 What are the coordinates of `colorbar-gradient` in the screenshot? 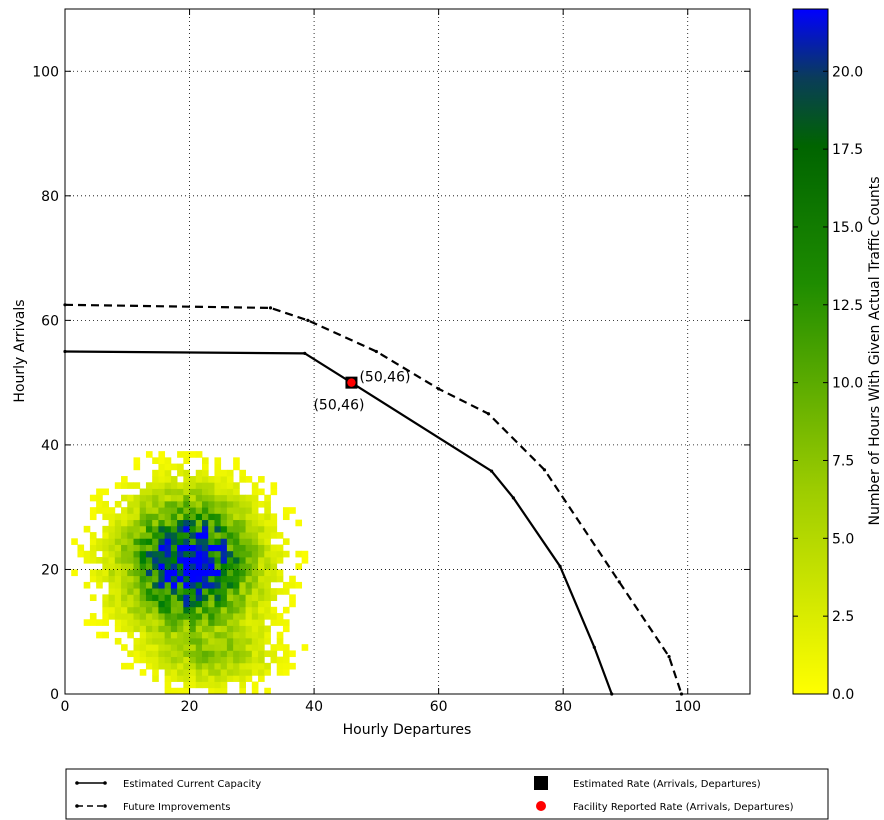 It's located at (810, 351).